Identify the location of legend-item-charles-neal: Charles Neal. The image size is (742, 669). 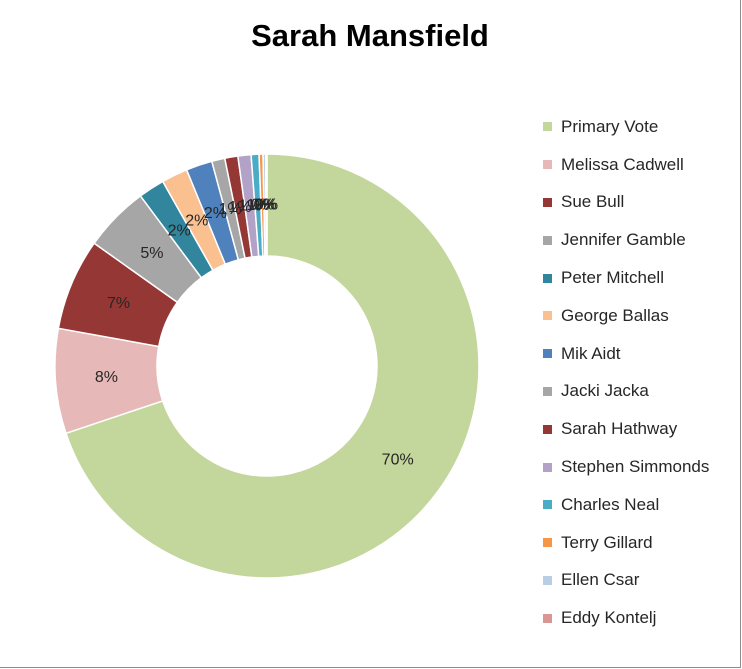
(626, 505).